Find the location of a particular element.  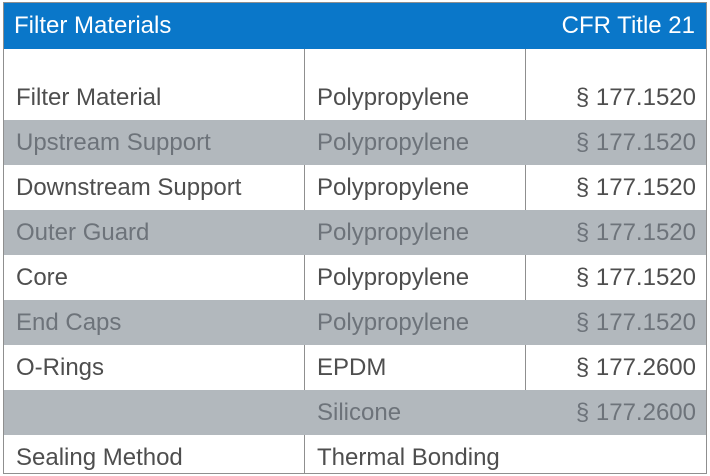

table-row: Outer Guard Polypropylene § 177.1520 is located at coordinates (355, 232).